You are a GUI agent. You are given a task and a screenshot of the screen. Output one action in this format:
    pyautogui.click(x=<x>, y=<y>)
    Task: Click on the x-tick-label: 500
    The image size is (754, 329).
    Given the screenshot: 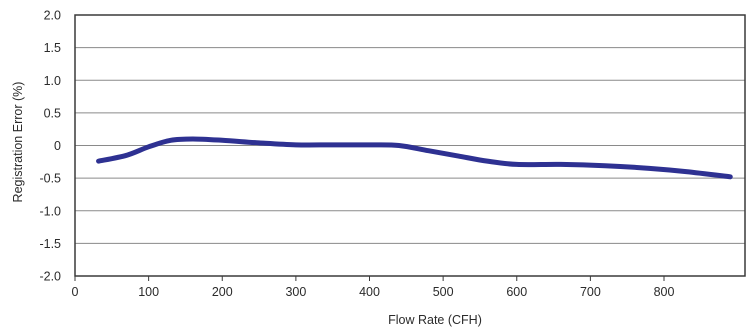 What is the action you would take?
    pyautogui.click(x=443, y=292)
    